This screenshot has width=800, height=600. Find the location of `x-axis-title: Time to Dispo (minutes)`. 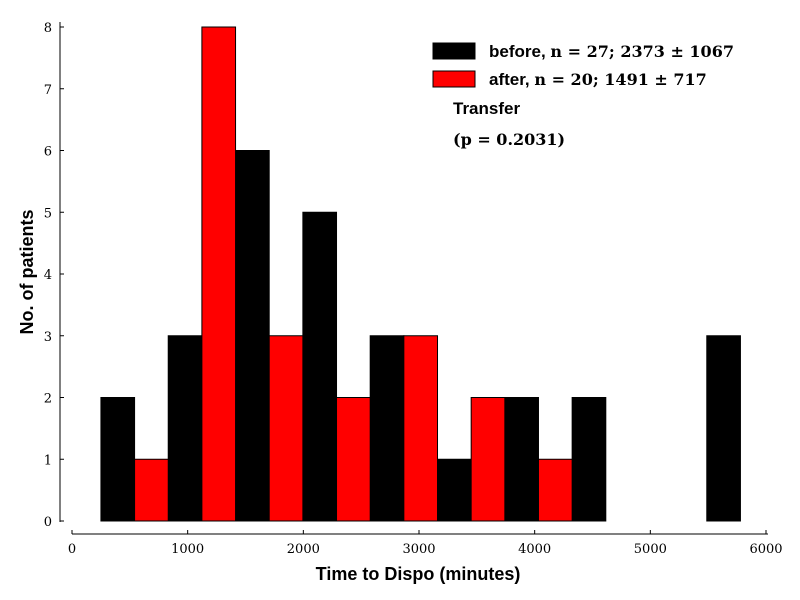

x-axis-title: Time to Dispo (minutes) is located at coordinates (418, 574).